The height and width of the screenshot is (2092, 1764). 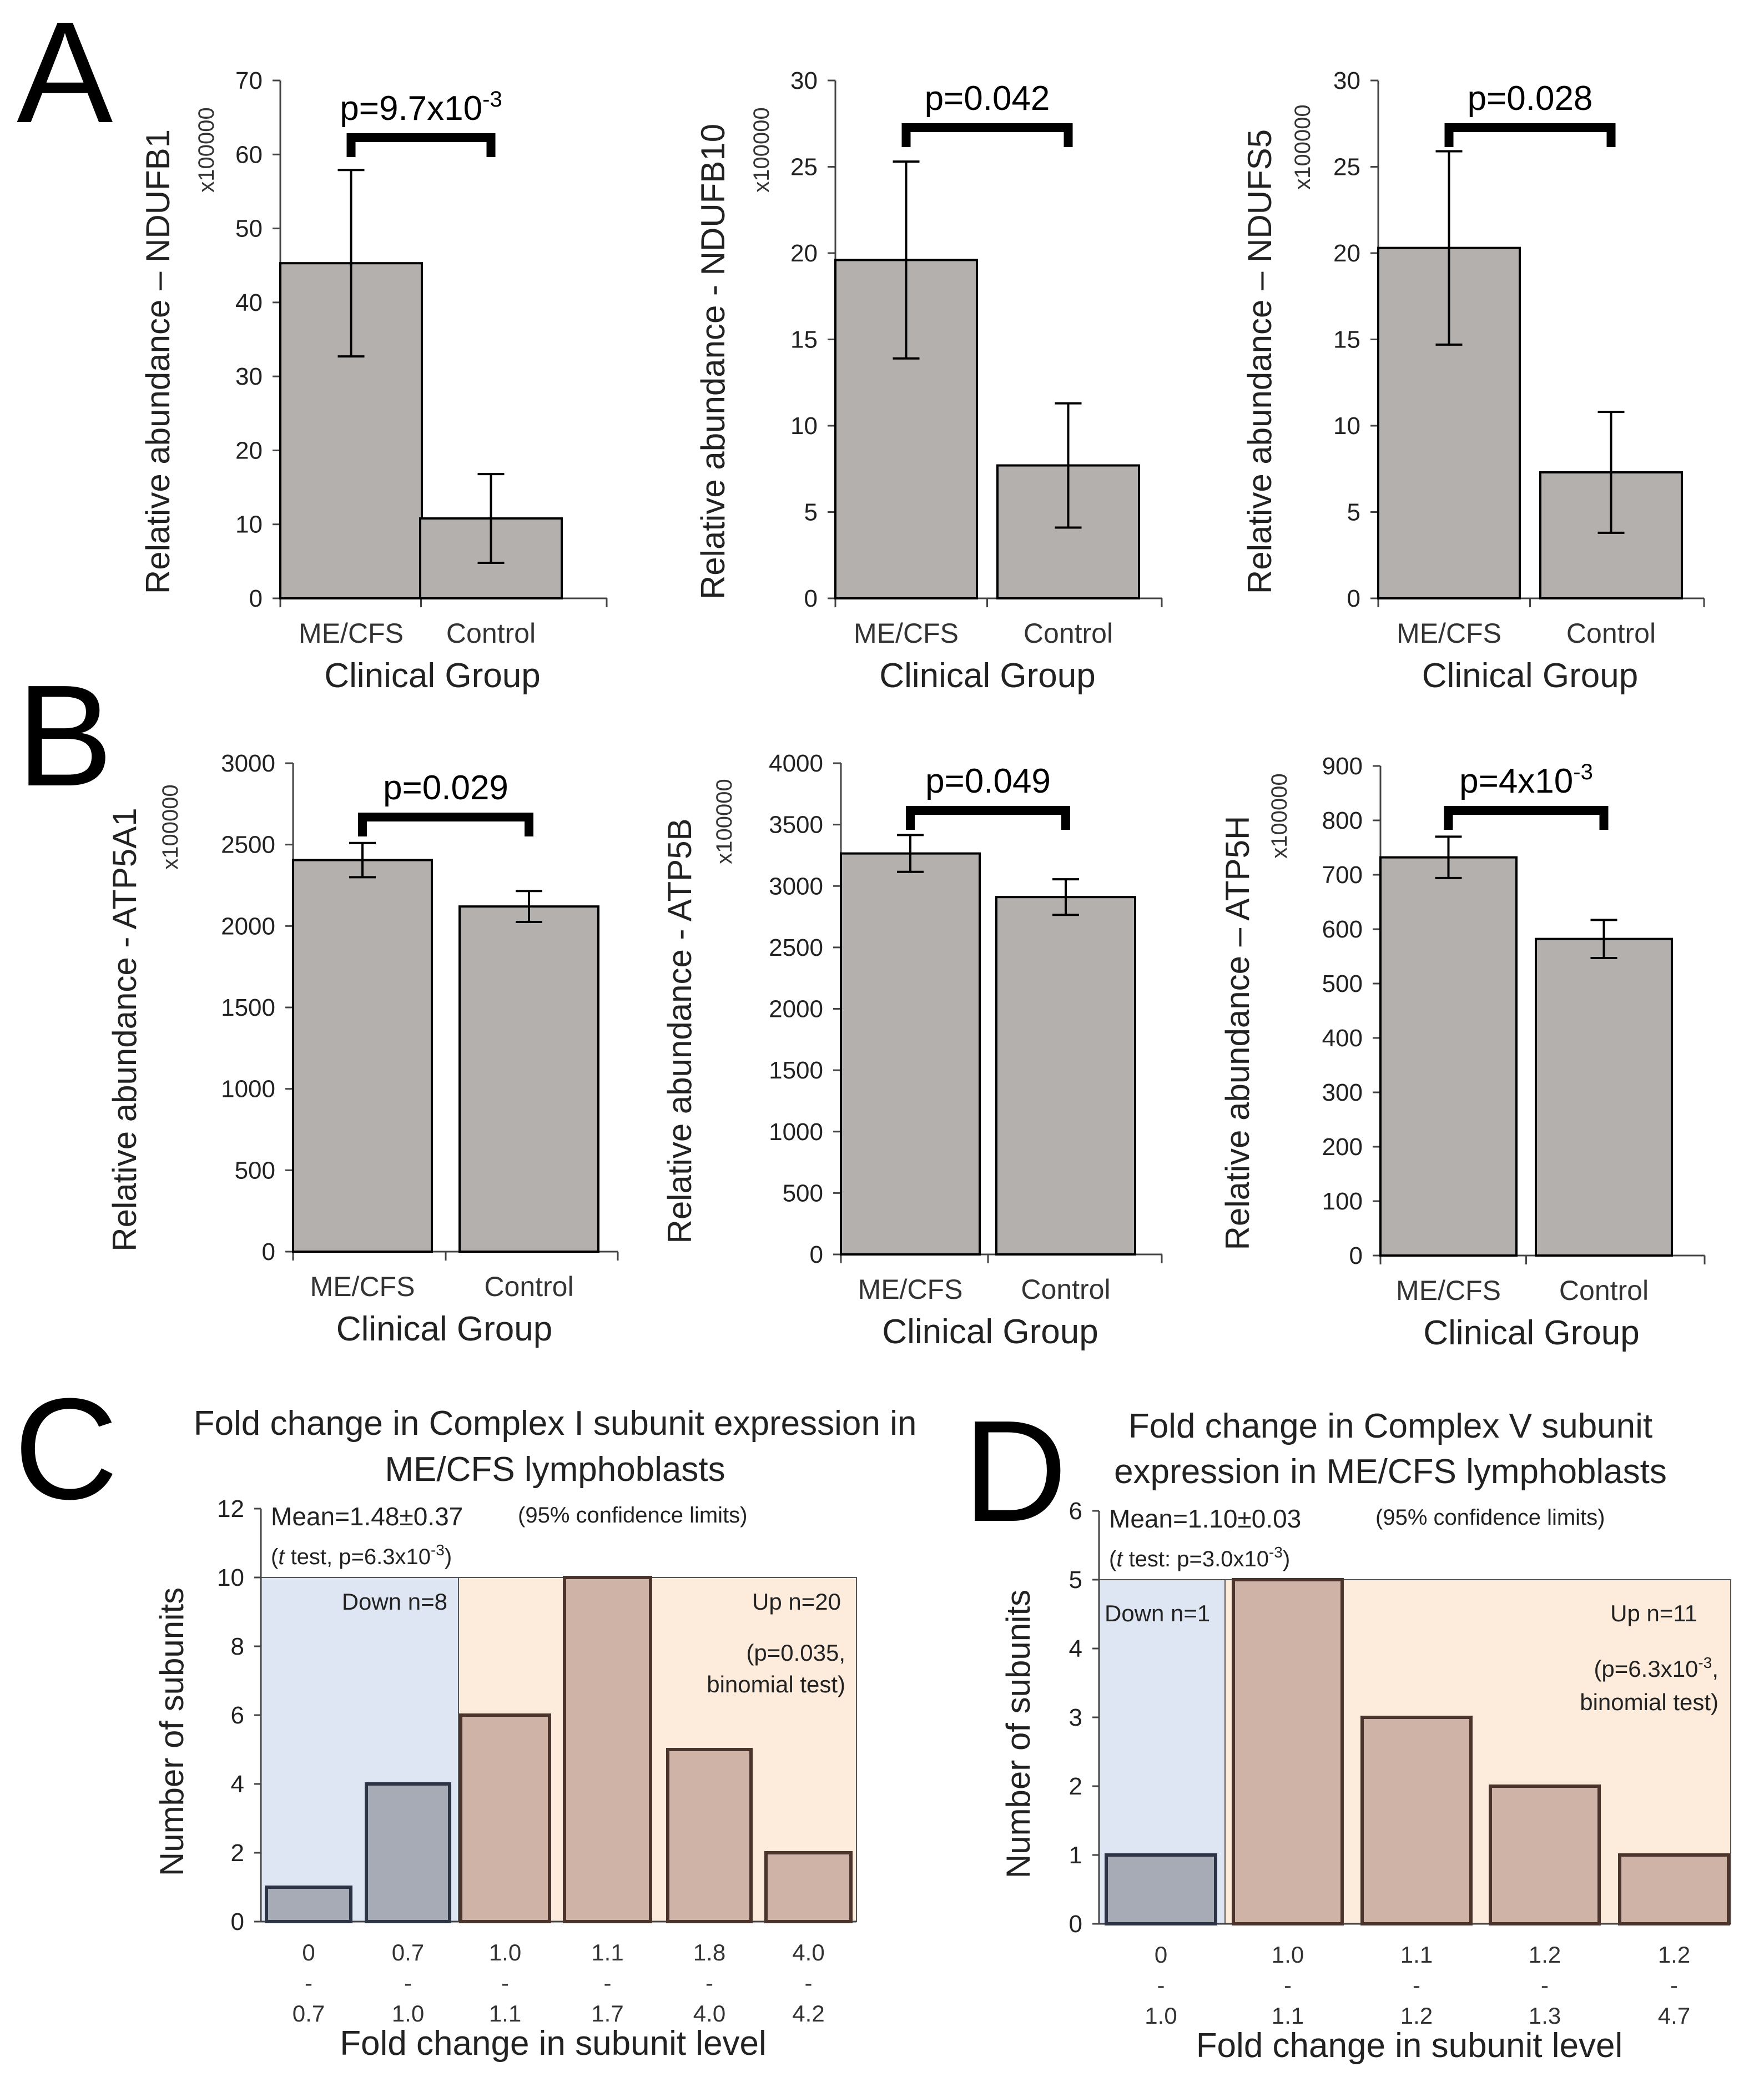 I want to click on panel-letter-d: D, so click(x=1015, y=1471).